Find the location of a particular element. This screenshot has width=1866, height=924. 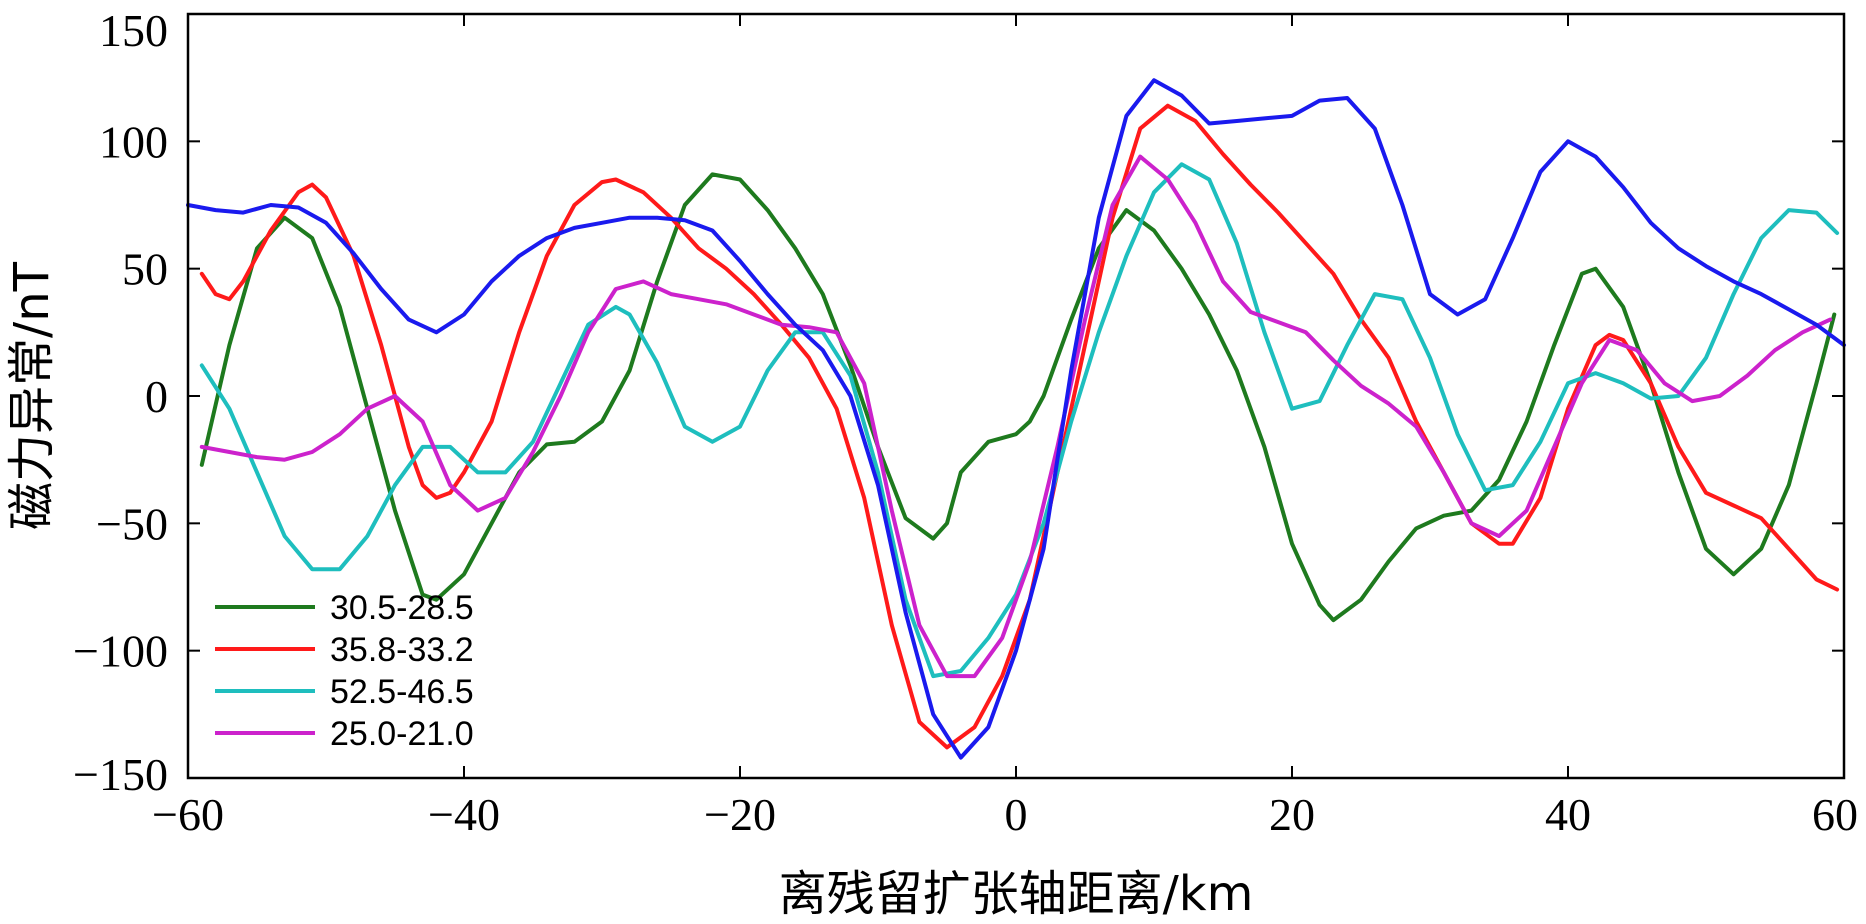

y-tick-label: 100 is located at coordinates (133, 141).